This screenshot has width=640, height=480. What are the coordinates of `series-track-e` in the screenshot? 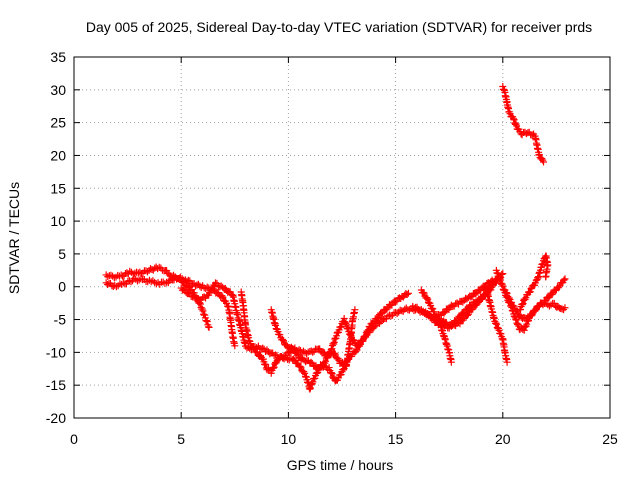 It's located at (339, 331).